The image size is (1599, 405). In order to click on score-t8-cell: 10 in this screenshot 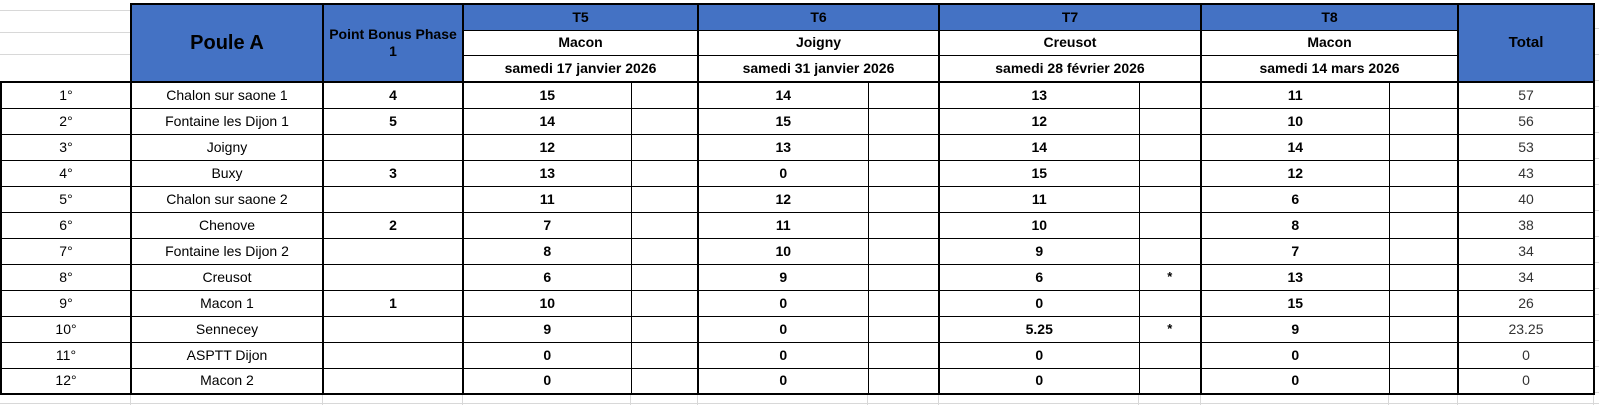, I will do `click(1295, 121)`.